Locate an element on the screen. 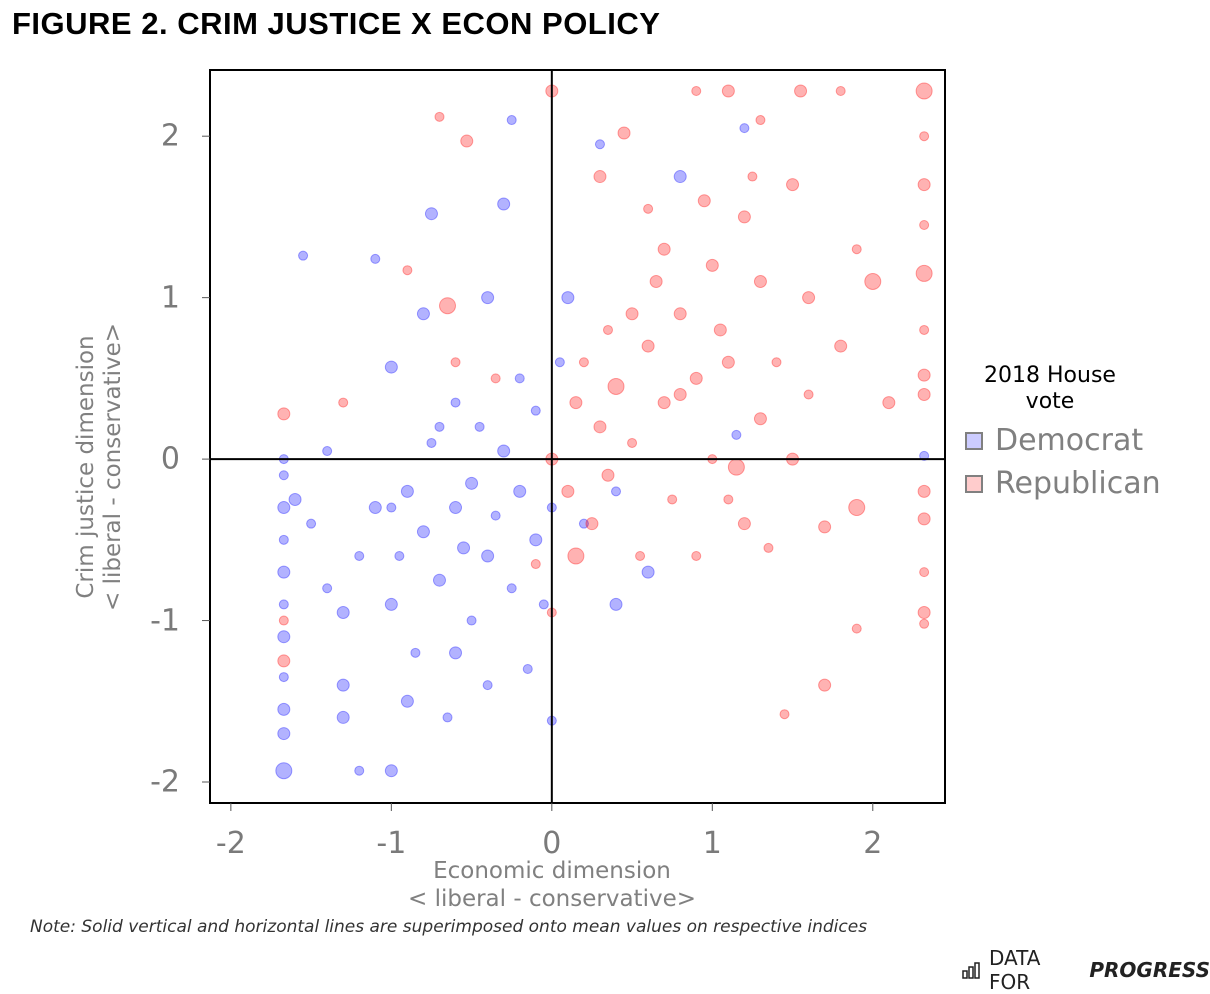  y-tick-label: 1 is located at coordinates (170, 298).